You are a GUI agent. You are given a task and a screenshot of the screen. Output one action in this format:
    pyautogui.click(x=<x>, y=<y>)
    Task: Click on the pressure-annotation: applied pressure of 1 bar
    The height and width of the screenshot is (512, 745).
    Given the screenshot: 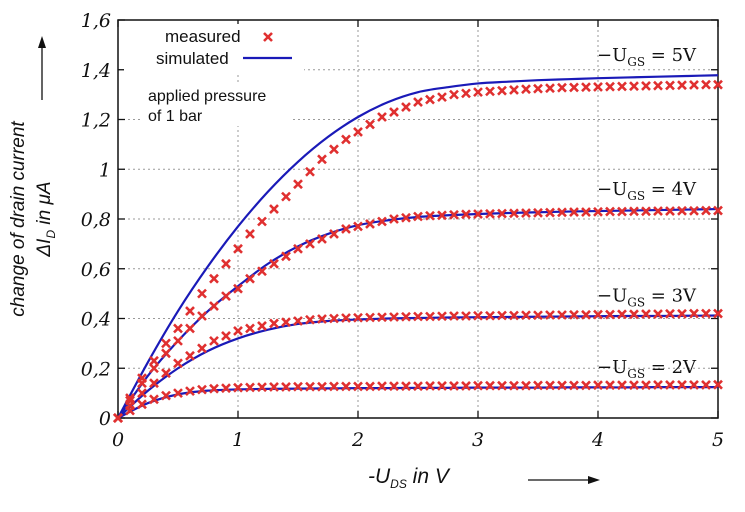 What is the action you would take?
    pyautogui.click(x=215, y=105)
    